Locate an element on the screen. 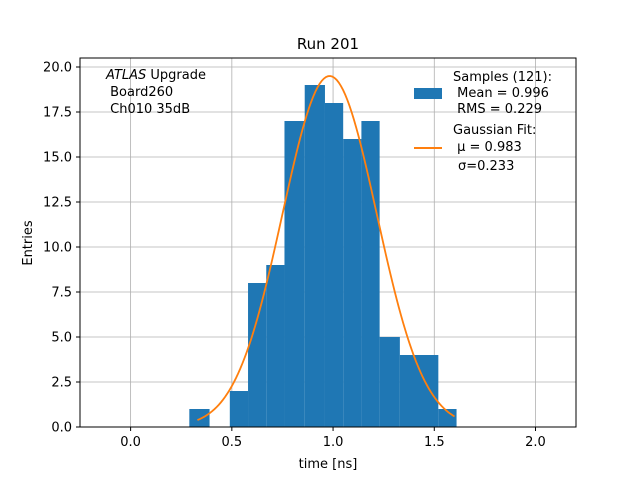  annotation-board: Board260 is located at coordinates (139, 92).